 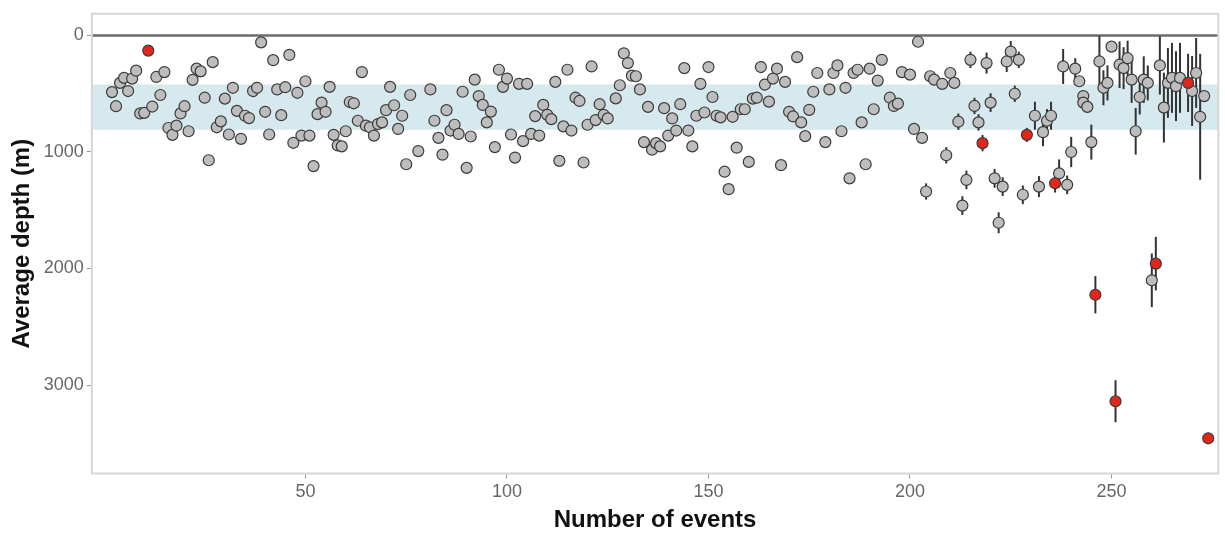 I want to click on y-axis-title: Average depth (m), so click(x=21, y=243).